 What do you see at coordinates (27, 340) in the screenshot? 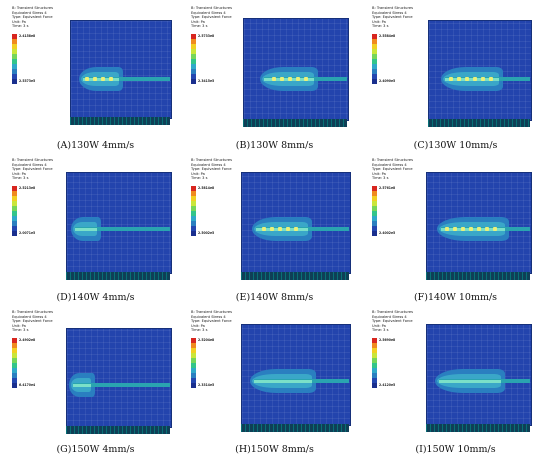
I see `legend-max: 2.4902e8` at bounding box center [27, 340].